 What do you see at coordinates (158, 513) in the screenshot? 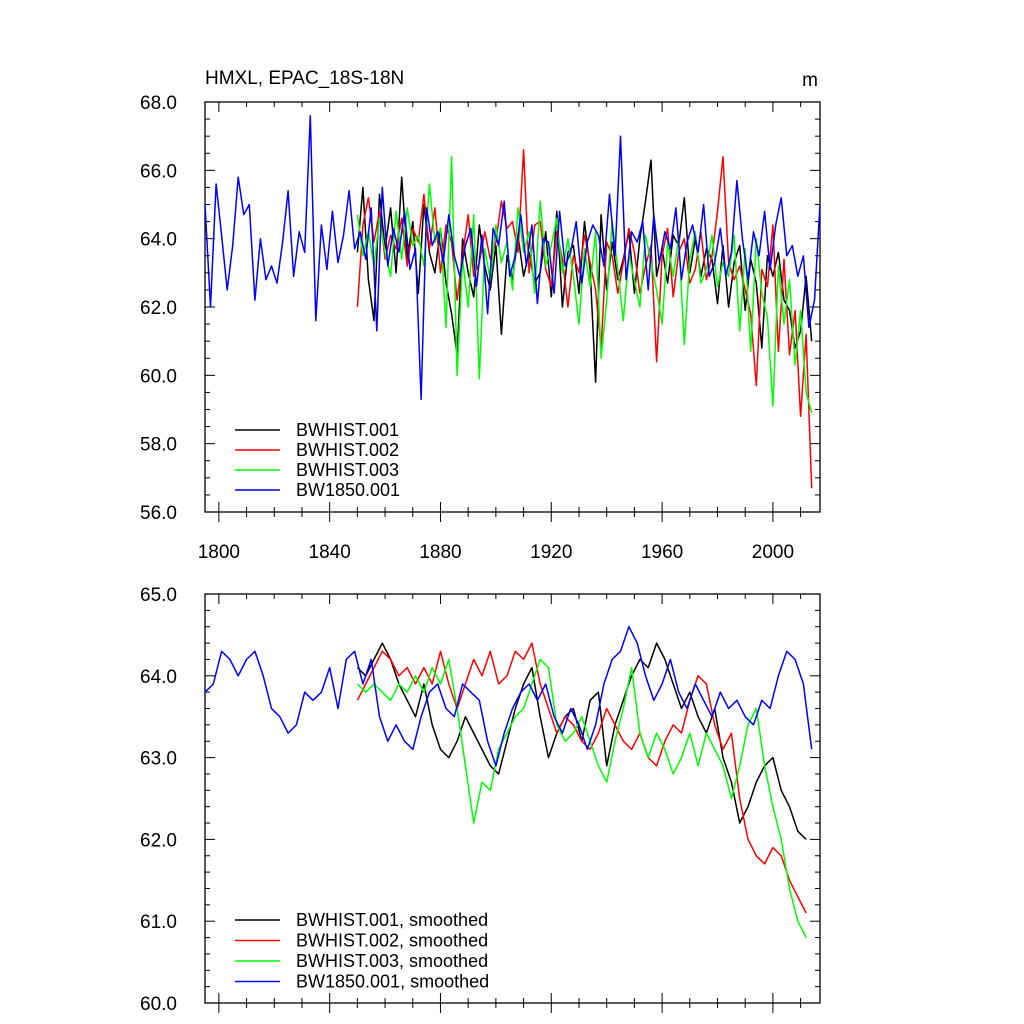
I see `y-tick-label: 56.0` at bounding box center [158, 513].